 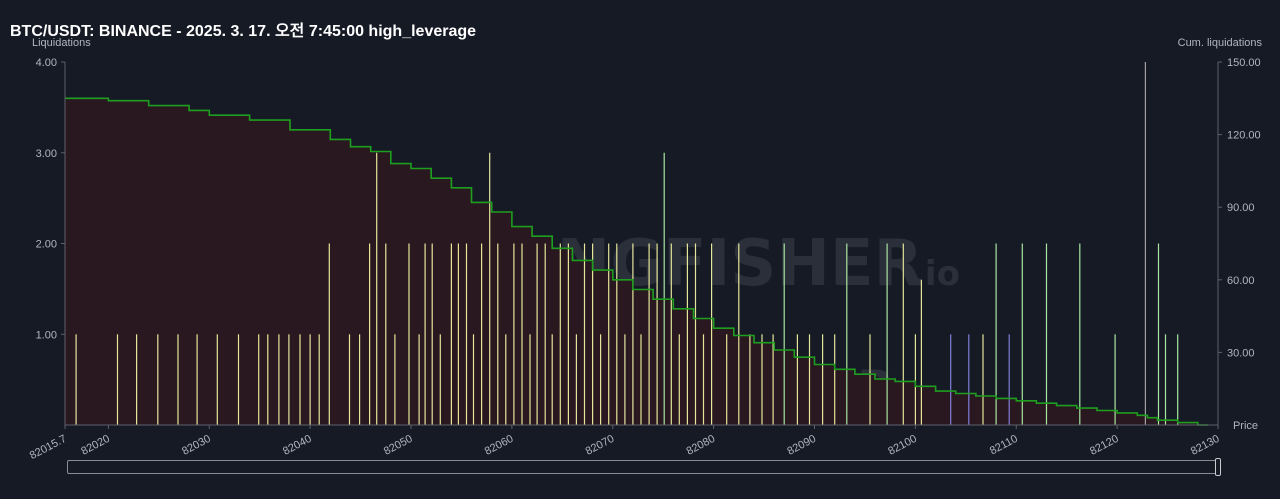 I want to click on y-tick-label: 3.00, so click(x=46, y=154).